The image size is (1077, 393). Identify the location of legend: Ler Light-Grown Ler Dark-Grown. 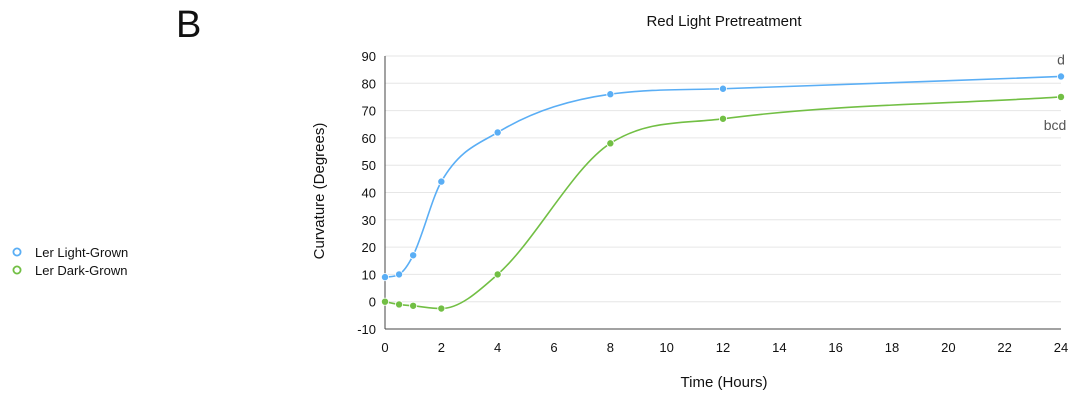
(70, 261).